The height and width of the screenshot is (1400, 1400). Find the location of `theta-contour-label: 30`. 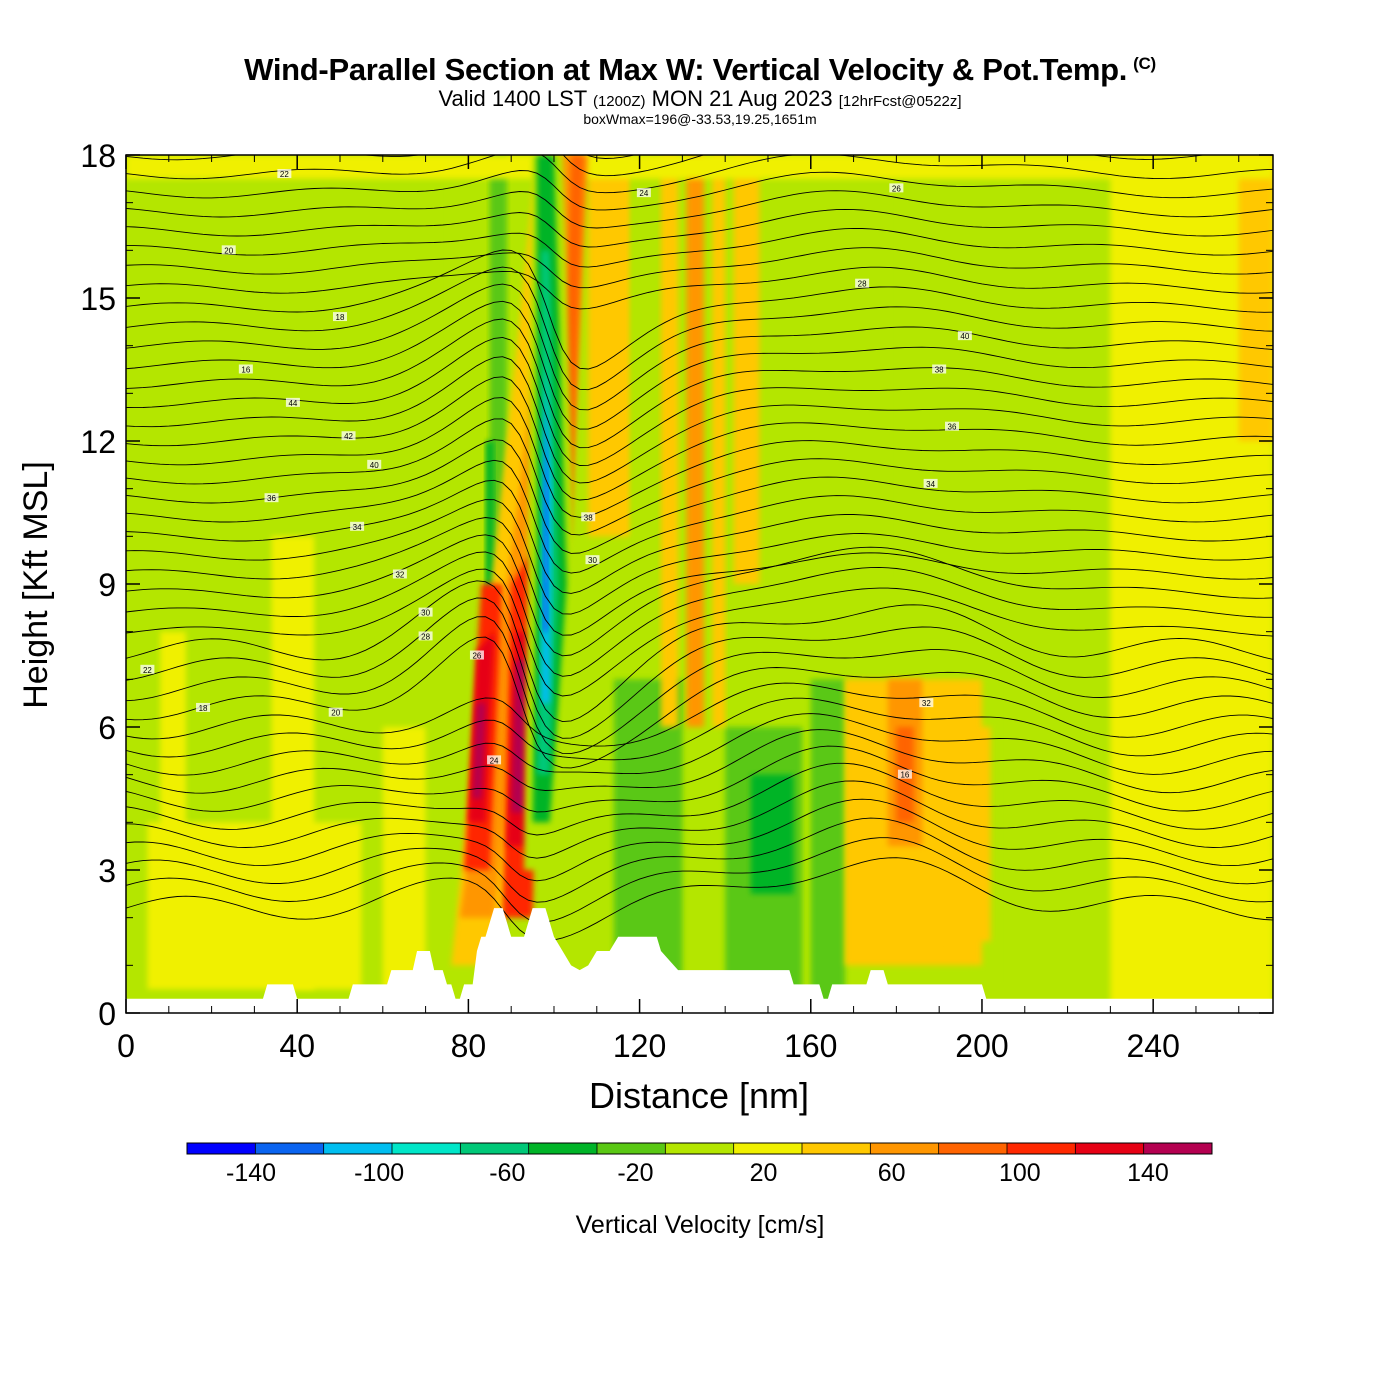

theta-contour-label: 30 is located at coordinates (592, 560).